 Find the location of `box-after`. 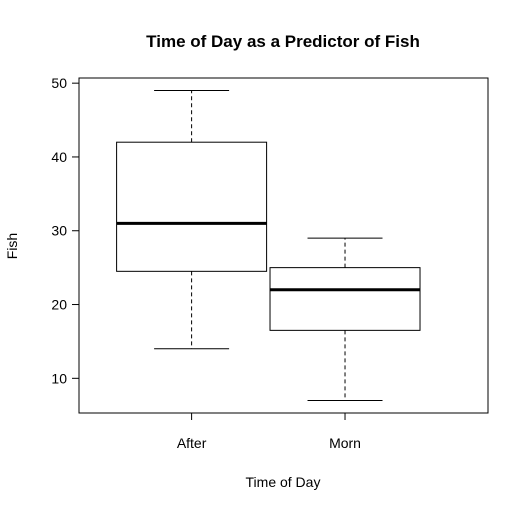

box-after is located at coordinates (192, 220).